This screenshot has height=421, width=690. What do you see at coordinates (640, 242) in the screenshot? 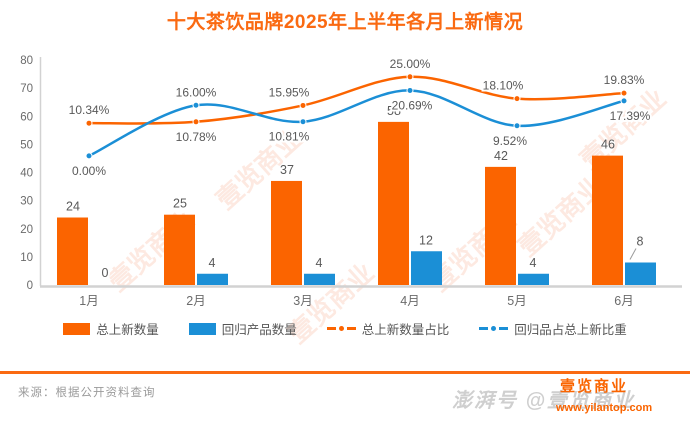
I see `bar-value-label: 8` at bounding box center [640, 242].